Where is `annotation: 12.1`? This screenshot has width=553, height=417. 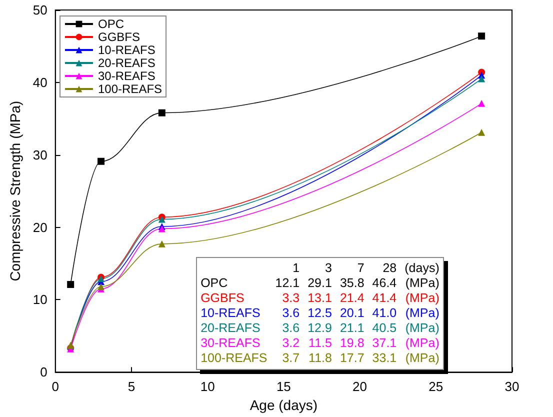 annotation: 12.1 is located at coordinates (287, 284).